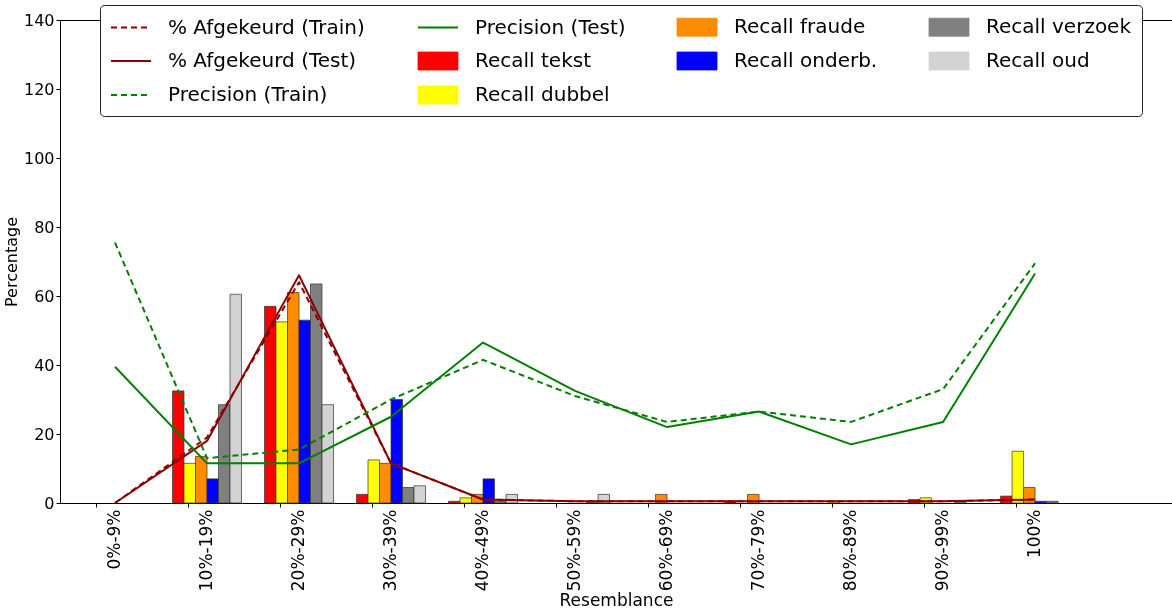 The image size is (1172, 611). I want to click on legend-label: Recall tekst, so click(533, 60).